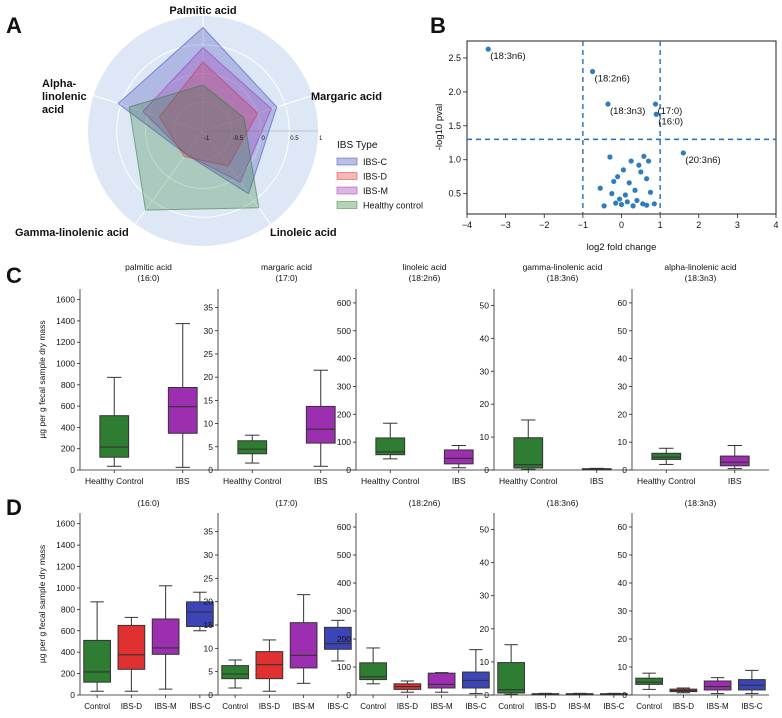  I want to click on radar-ring-label: 0.5, so click(294, 139).